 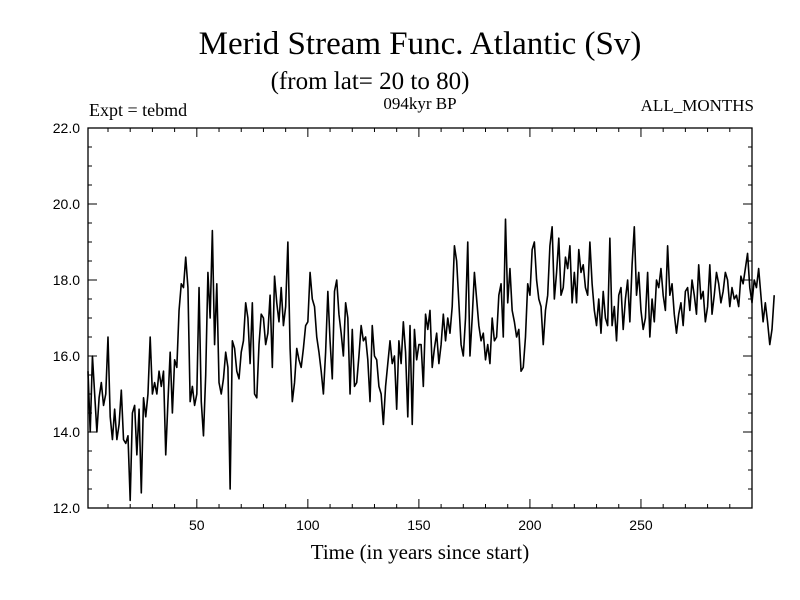 I want to click on y-tick-label: 22.0, so click(x=66, y=128).